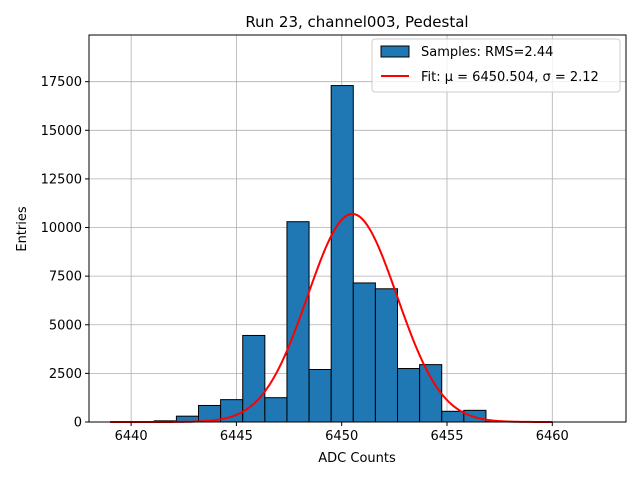 The width and height of the screenshot is (640, 480). What do you see at coordinates (395, 51) in the screenshot?
I see `legend-swatch-samples` at bounding box center [395, 51].